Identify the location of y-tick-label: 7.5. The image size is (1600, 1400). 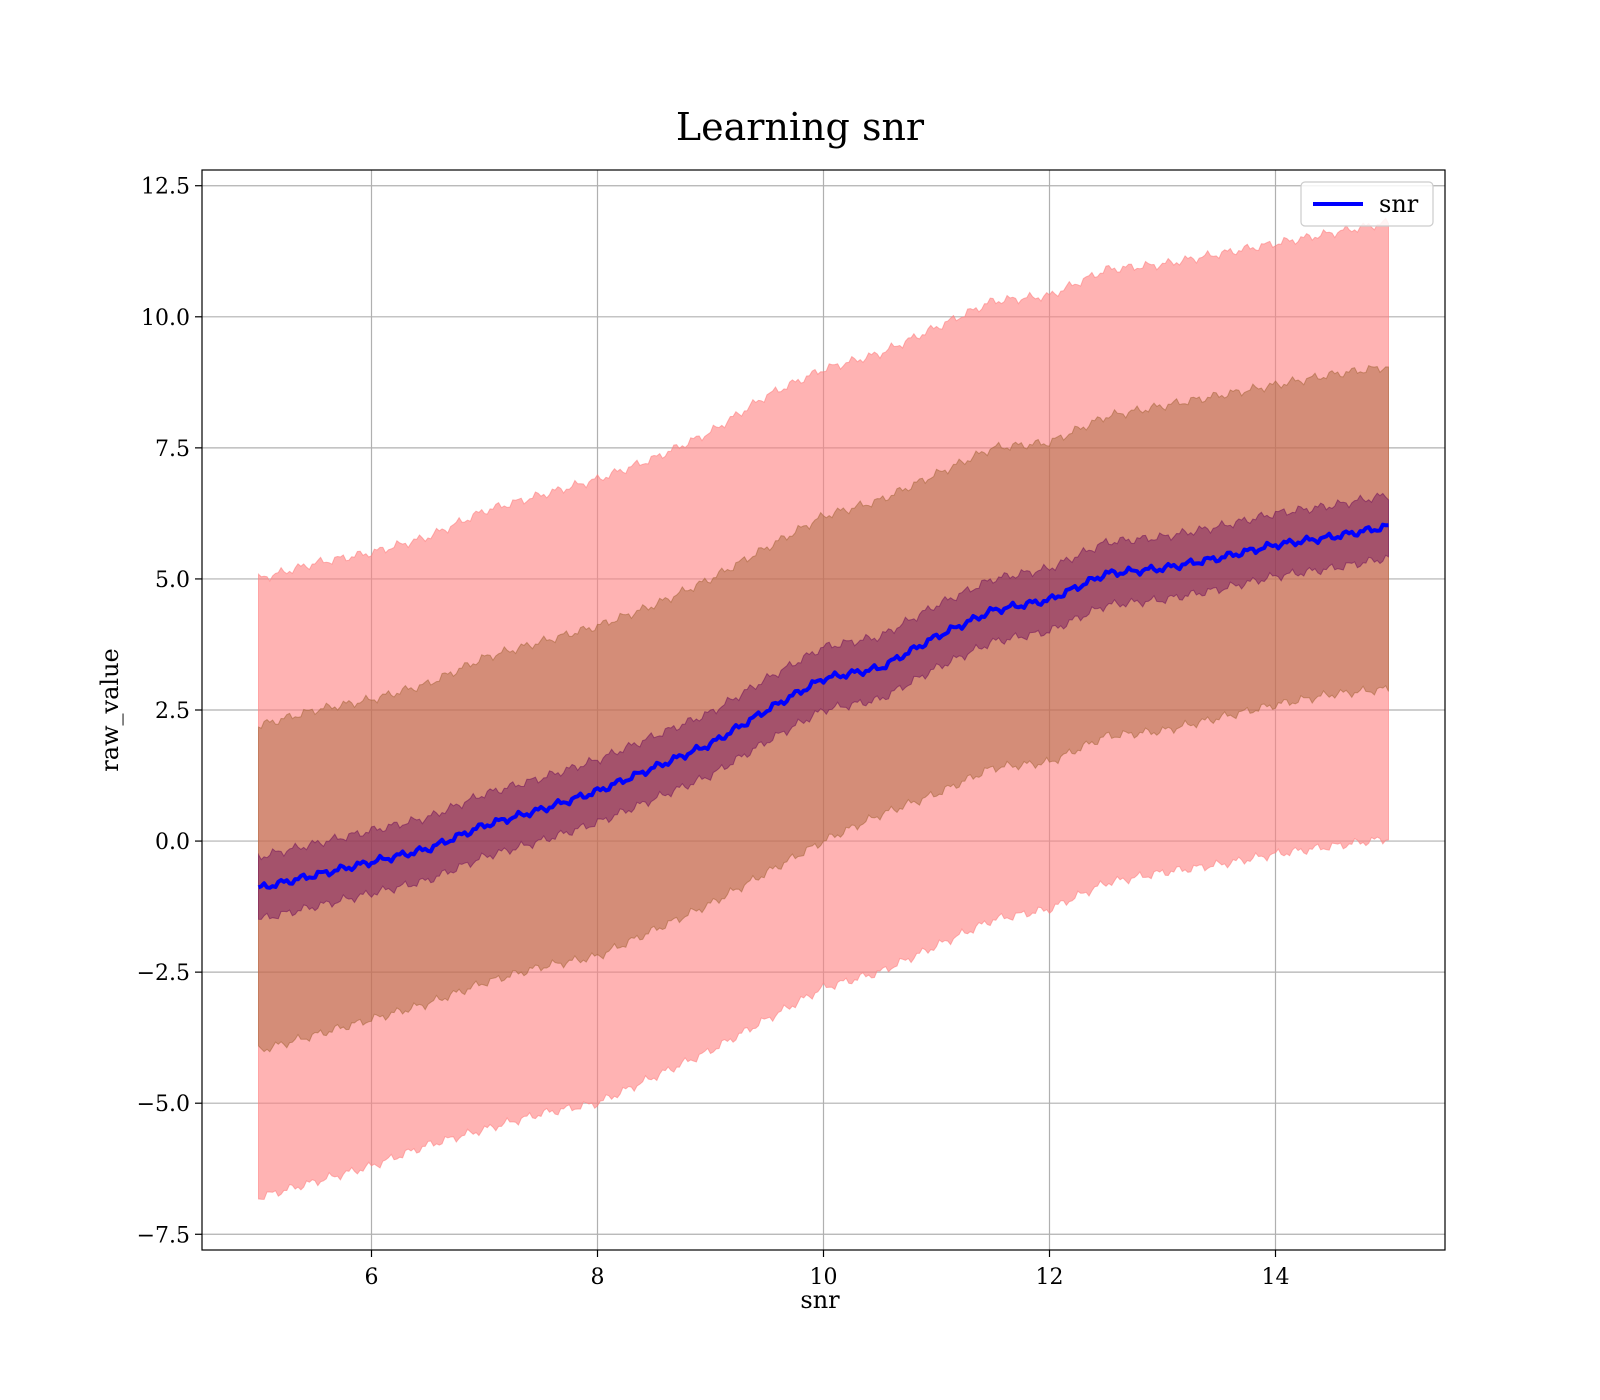
(172, 449).